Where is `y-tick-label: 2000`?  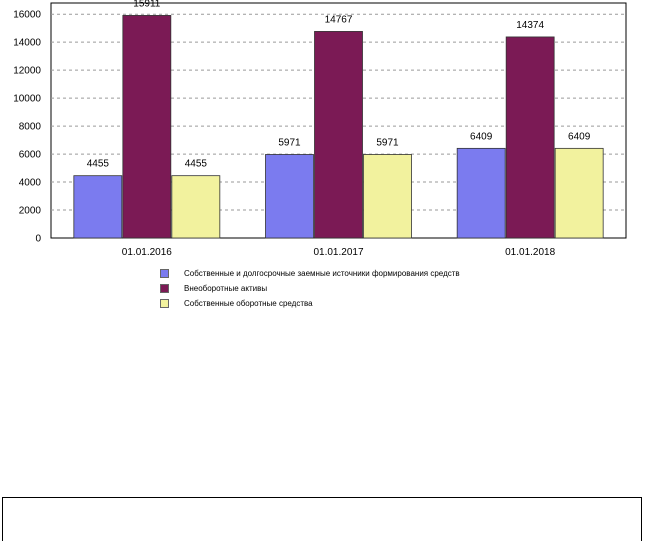 y-tick-label: 2000 is located at coordinates (30, 211).